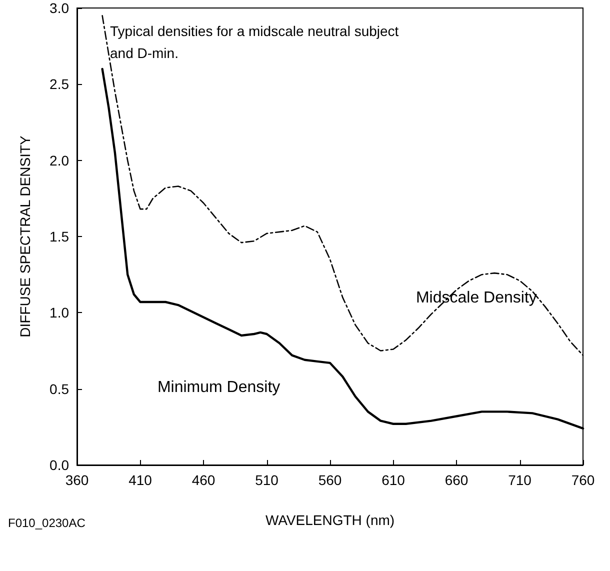  I want to click on x-tick-label: 560, so click(330, 480).